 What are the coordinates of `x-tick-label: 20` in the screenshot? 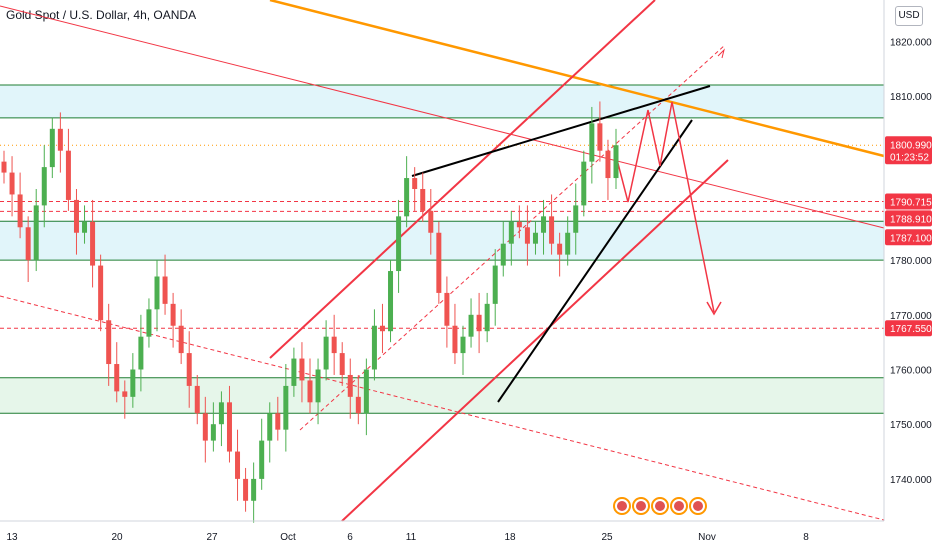 It's located at (117, 537).